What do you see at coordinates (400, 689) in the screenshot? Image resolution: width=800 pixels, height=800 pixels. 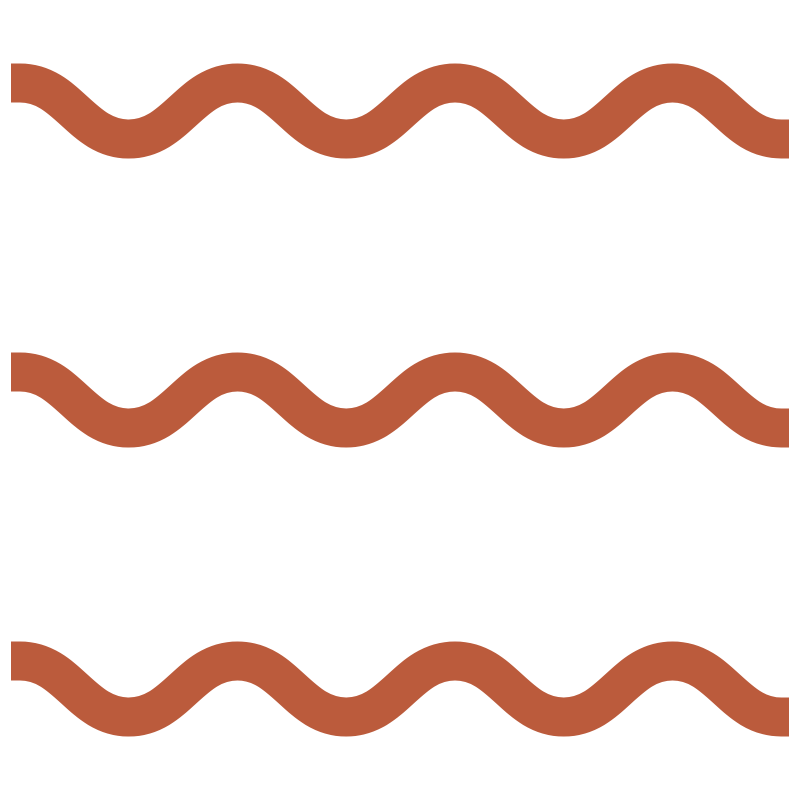 I see `wave-line-bottom` at bounding box center [400, 689].